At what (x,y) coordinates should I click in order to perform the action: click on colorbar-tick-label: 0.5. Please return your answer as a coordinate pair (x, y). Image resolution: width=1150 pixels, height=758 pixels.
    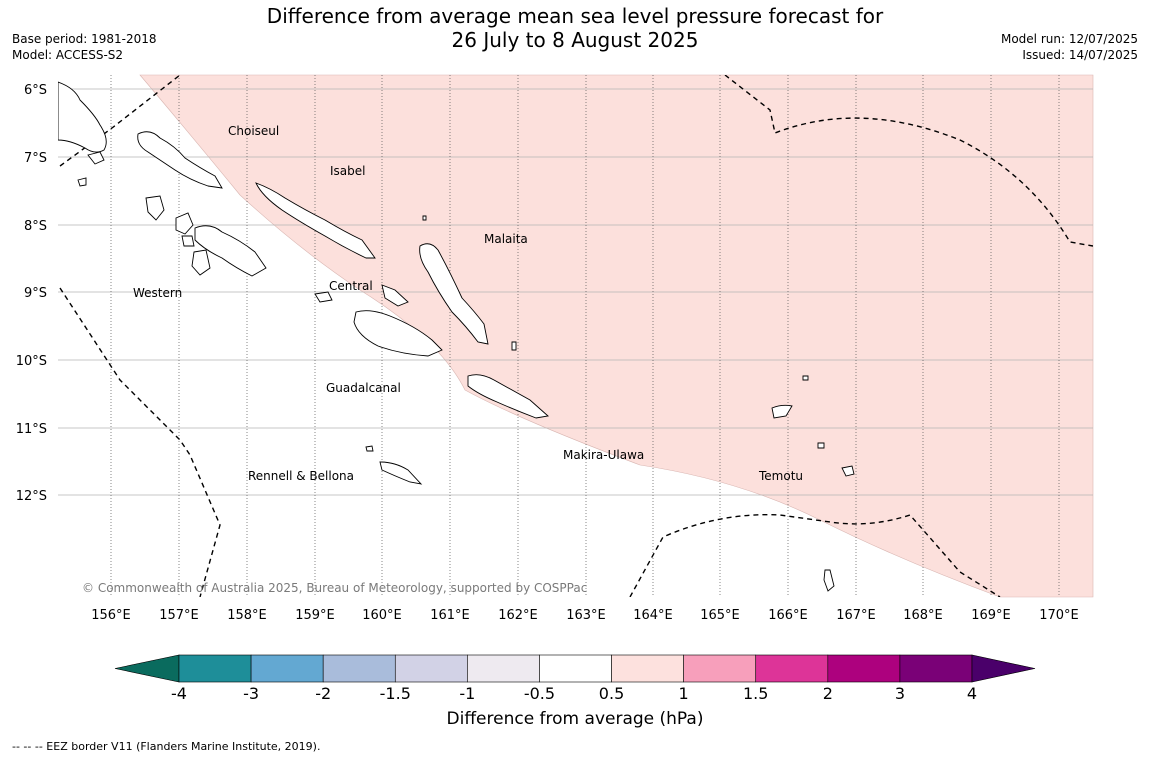
    Looking at the image, I should click on (611, 693).